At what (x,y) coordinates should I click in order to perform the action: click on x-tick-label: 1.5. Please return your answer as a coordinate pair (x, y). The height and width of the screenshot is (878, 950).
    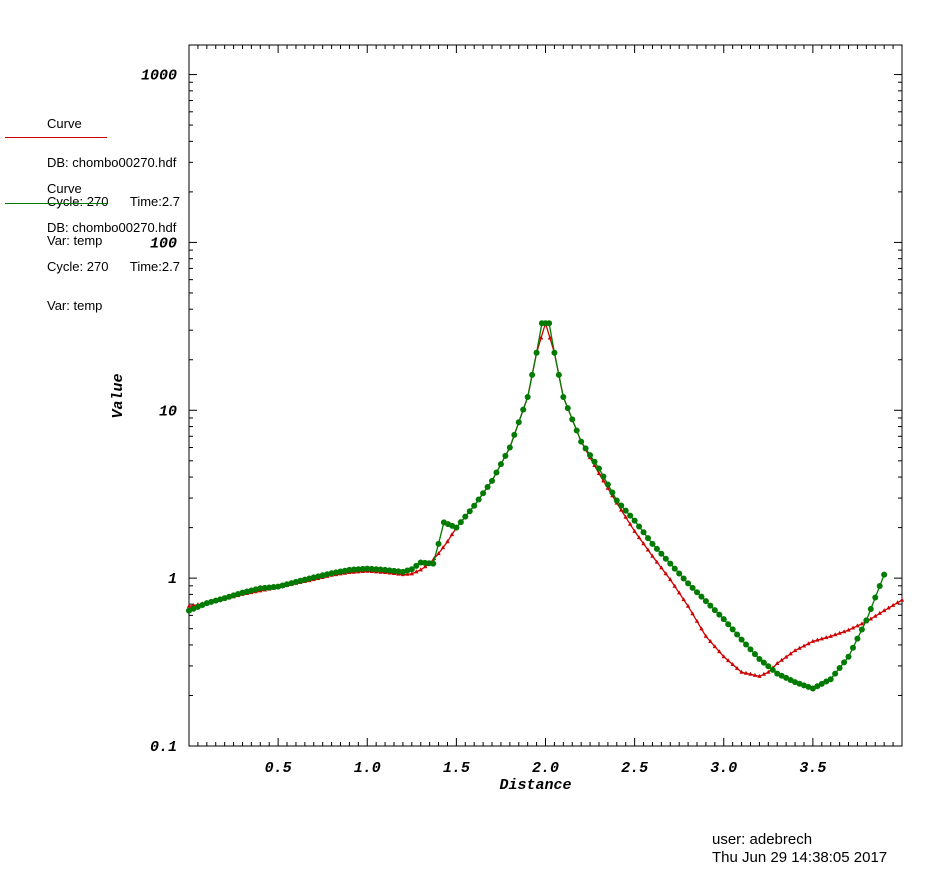
    Looking at the image, I should click on (456, 768).